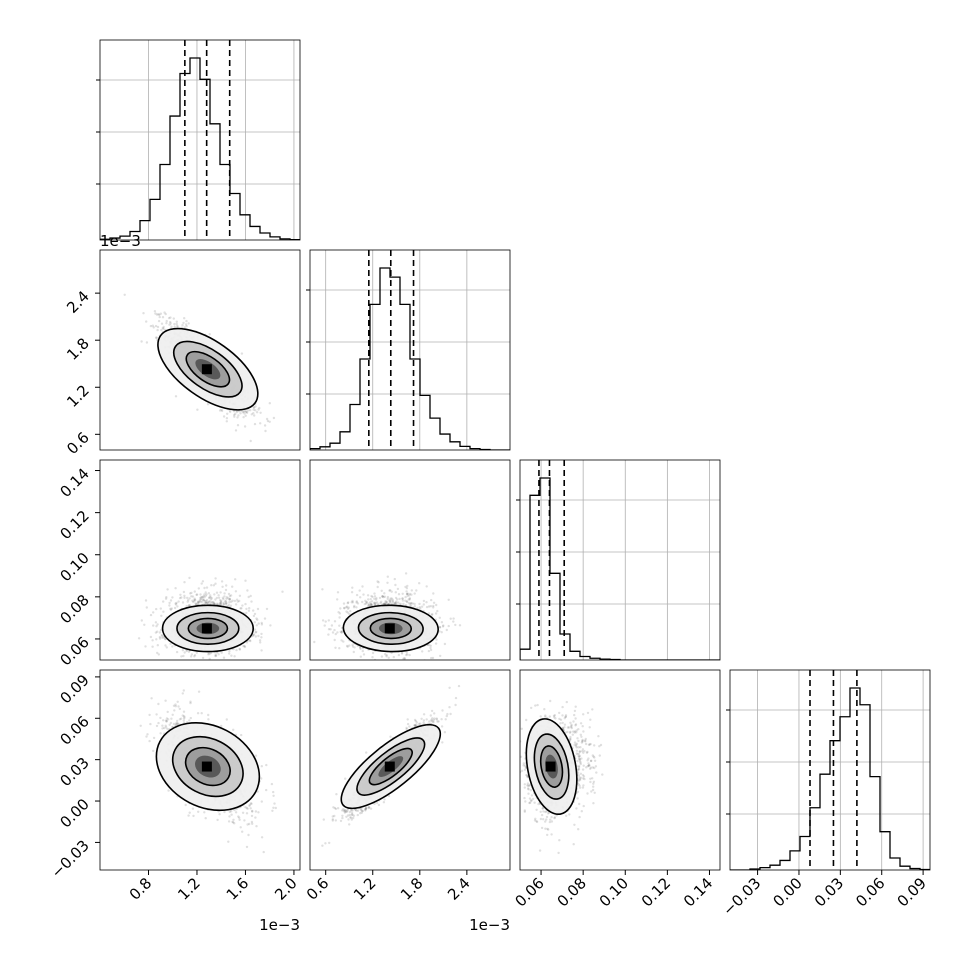 This screenshot has width=970, height=970. What do you see at coordinates (200, 140) in the screenshot?
I see `histogram-p0` at bounding box center [200, 140].